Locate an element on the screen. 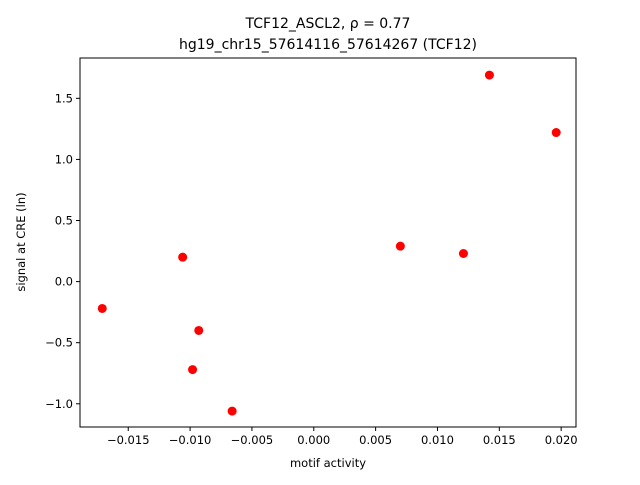 This screenshot has height=485, width=640. x-tick-label: −0.005 is located at coordinates (252, 440).